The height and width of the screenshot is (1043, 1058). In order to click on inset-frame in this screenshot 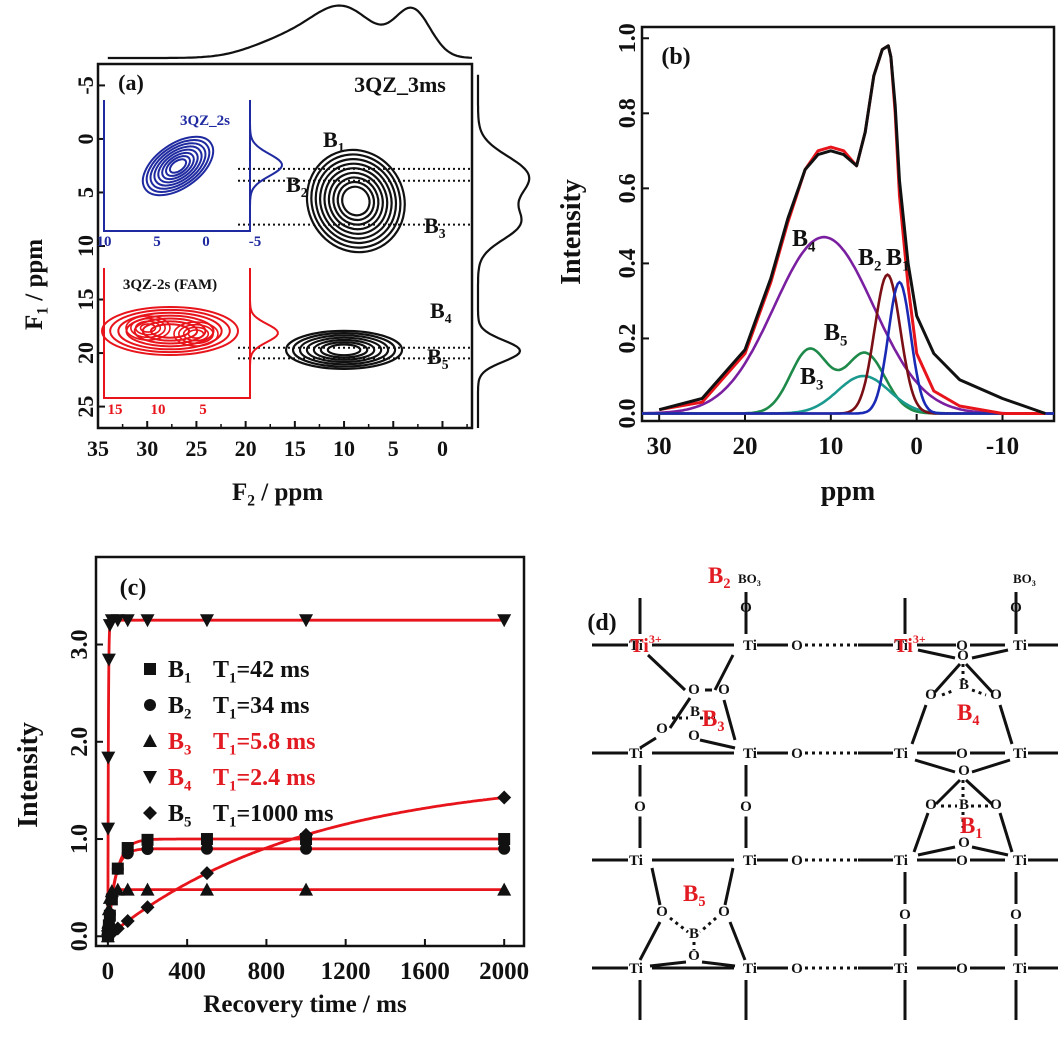, I will do `click(177, 166)`.